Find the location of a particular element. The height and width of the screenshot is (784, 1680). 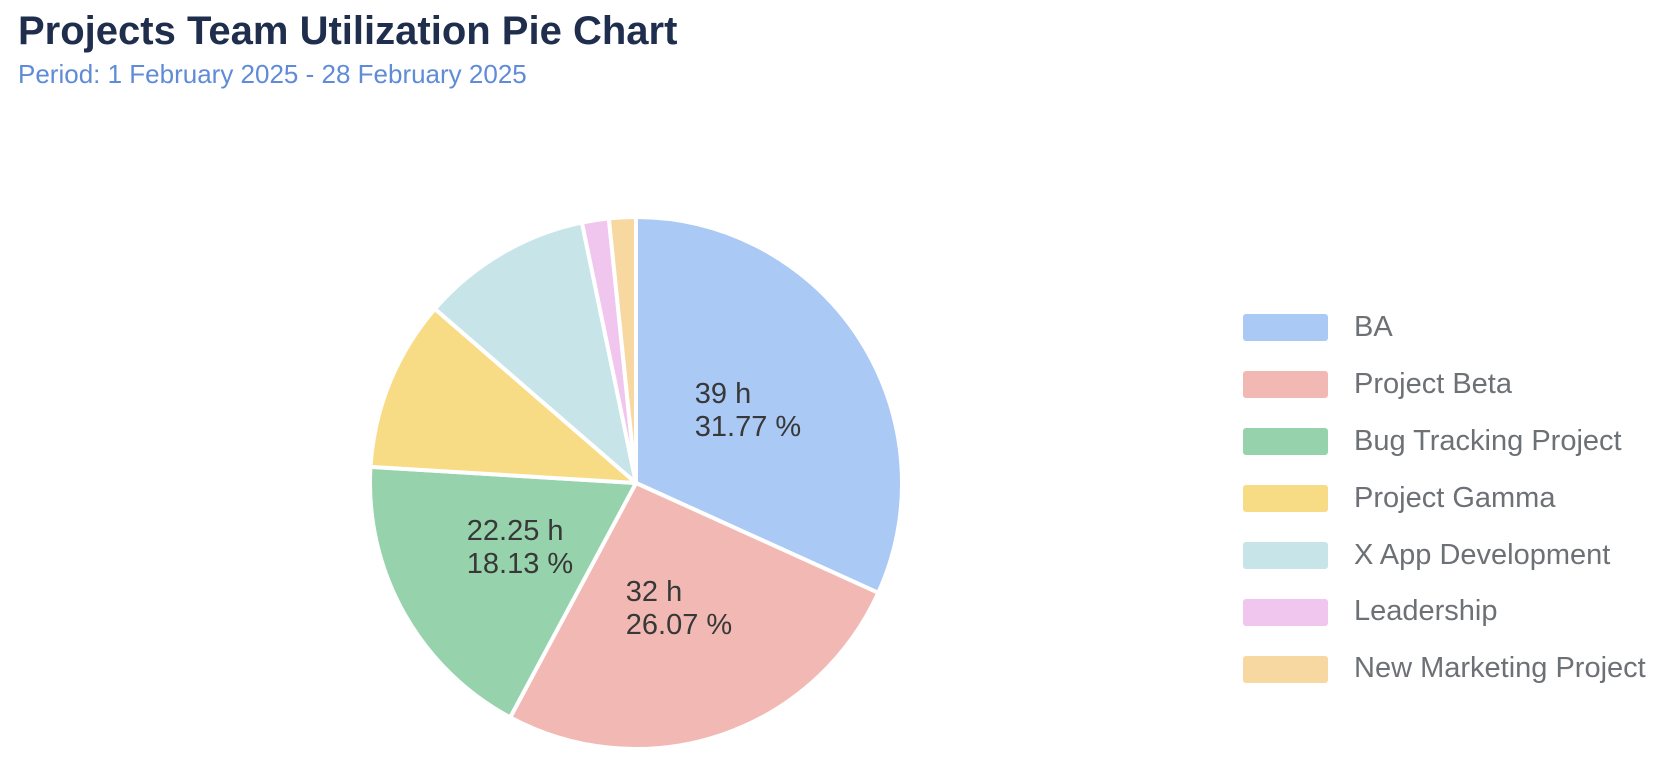

pie-slice-bug-tracking-project is located at coordinates (503, 592).